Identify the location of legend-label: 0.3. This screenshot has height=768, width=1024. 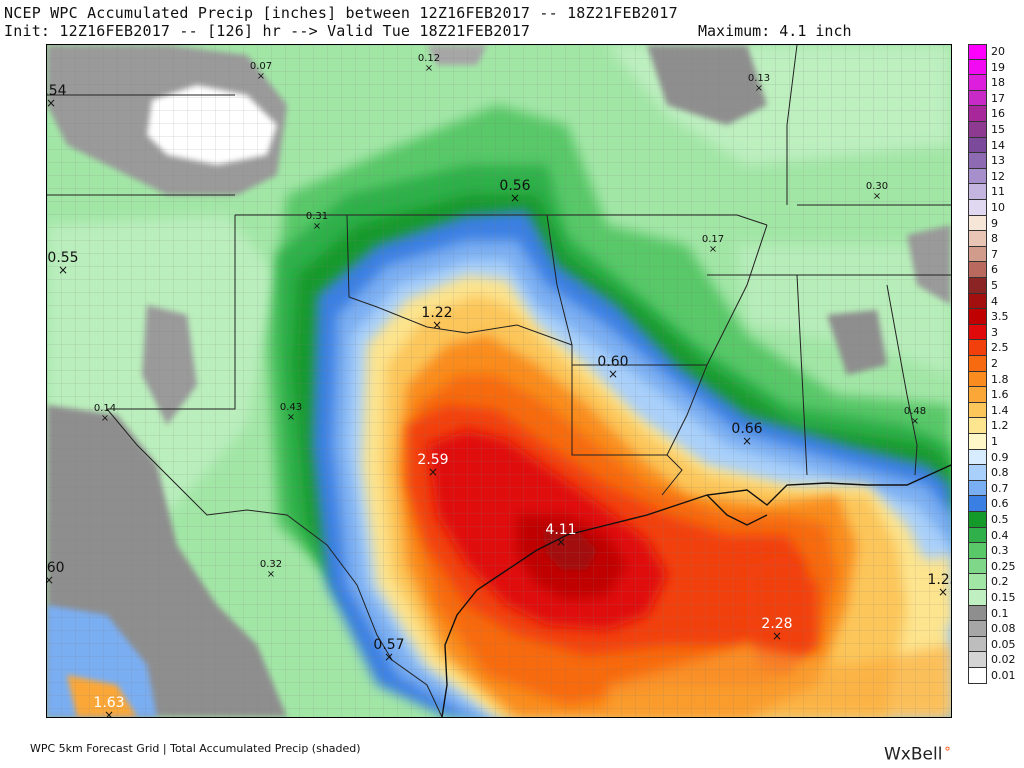
(1000, 551).